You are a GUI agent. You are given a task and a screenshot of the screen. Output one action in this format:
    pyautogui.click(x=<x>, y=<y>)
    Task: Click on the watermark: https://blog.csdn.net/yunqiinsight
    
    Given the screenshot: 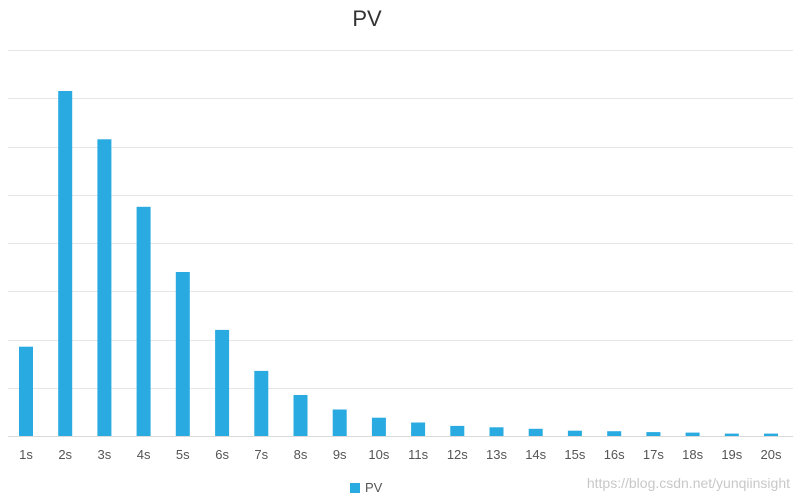 What is the action you would take?
    pyautogui.click(x=688, y=483)
    